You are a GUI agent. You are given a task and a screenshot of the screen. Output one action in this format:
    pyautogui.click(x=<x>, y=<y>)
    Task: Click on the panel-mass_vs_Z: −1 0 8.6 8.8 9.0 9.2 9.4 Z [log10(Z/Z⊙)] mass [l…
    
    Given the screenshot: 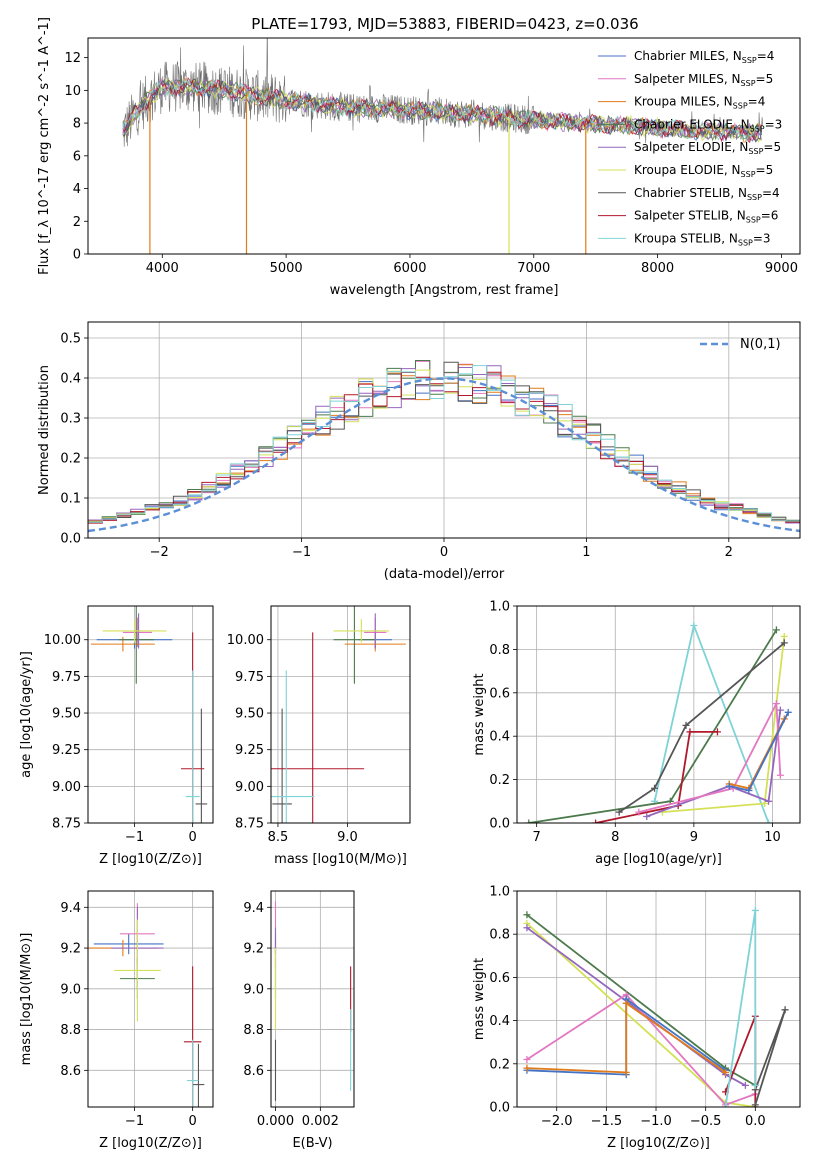 What is the action you would take?
    pyautogui.click(x=116, y=1020)
    